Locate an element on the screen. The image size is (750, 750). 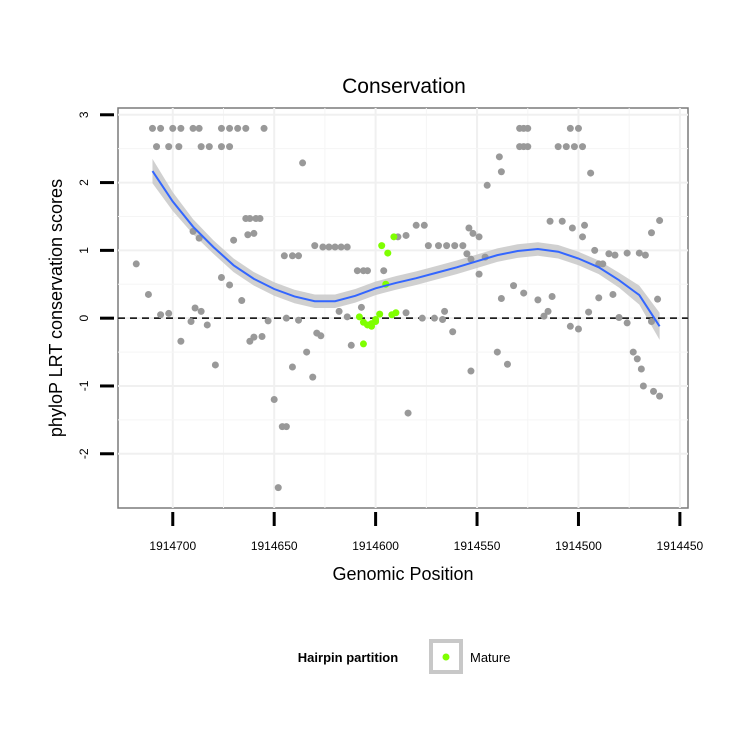
smooth-curve is located at coordinates (406, 248).